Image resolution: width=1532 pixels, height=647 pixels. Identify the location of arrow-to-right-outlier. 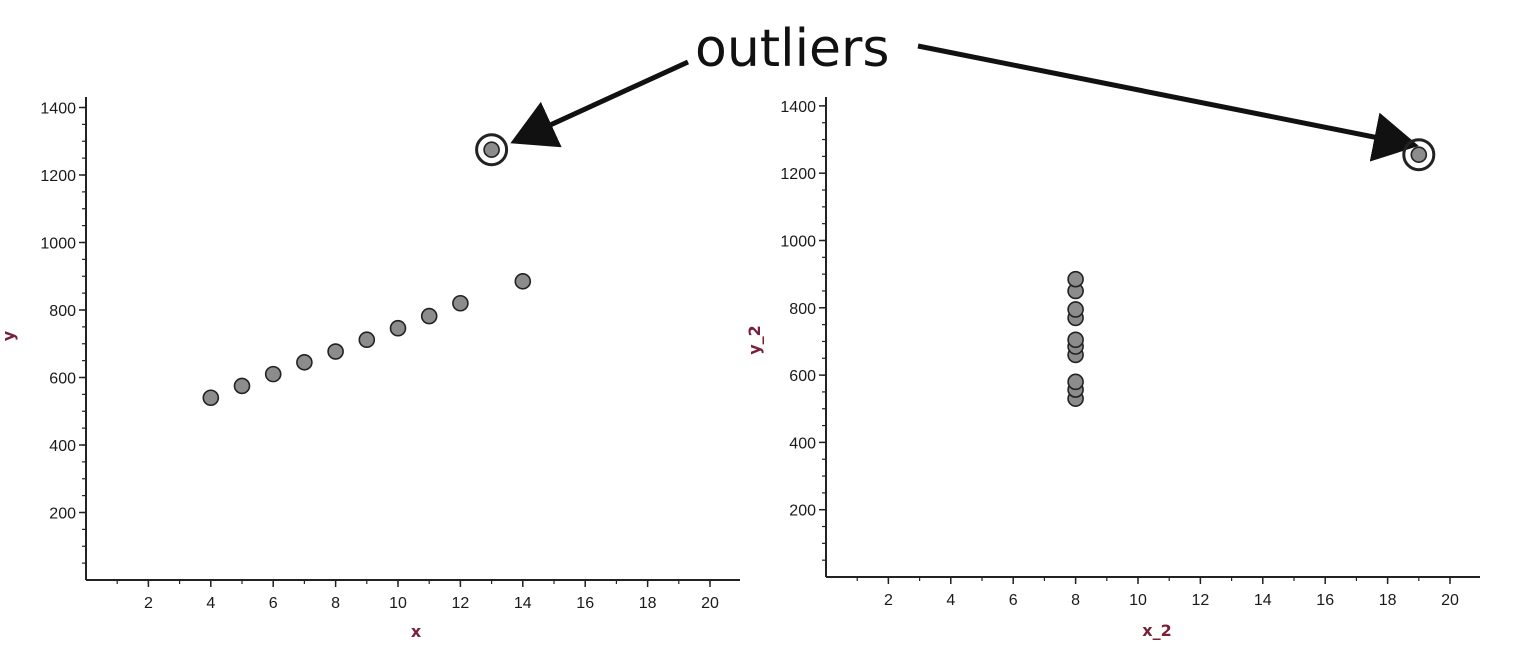
(1168, 102).